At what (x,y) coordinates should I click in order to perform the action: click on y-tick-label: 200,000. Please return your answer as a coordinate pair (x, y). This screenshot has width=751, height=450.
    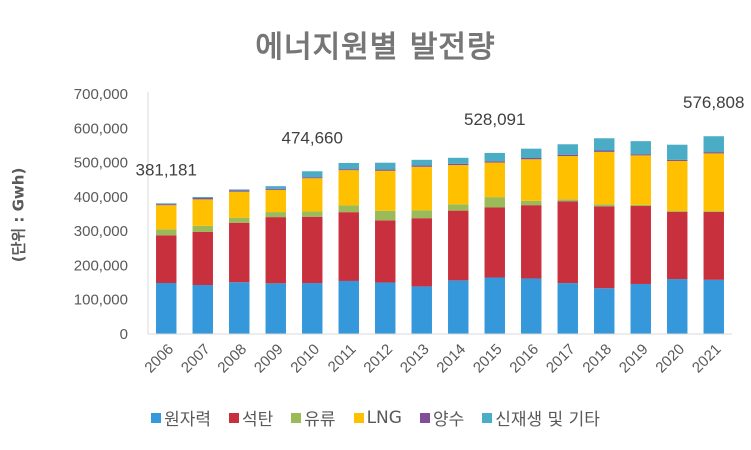
    Looking at the image, I should click on (101, 265).